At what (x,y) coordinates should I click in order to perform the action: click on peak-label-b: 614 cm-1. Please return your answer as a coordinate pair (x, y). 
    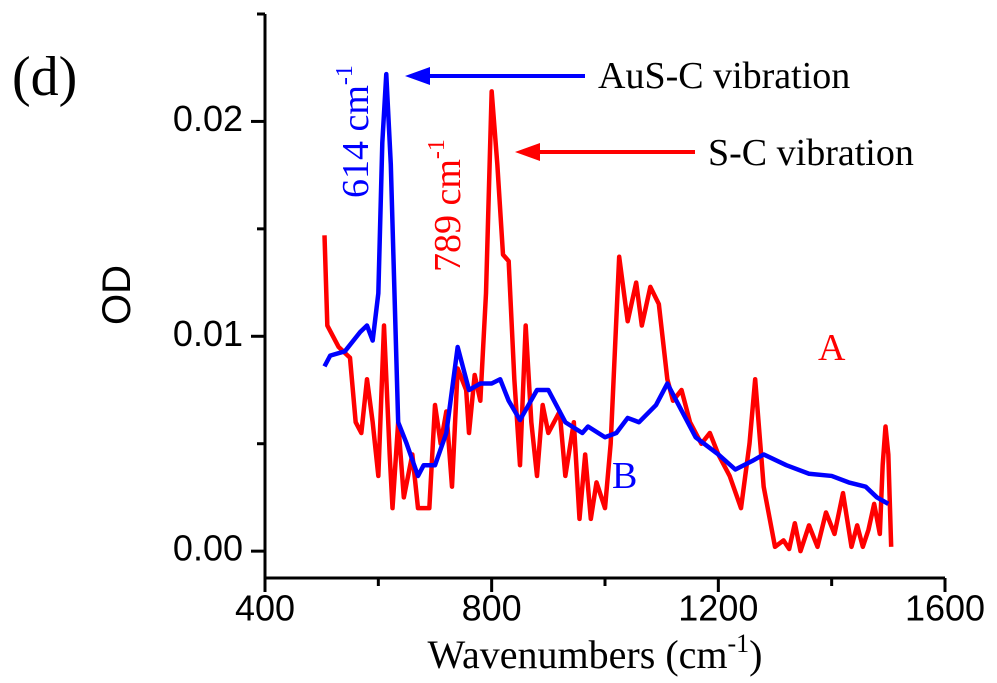
    Looking at the image, I should click on (354, 131).